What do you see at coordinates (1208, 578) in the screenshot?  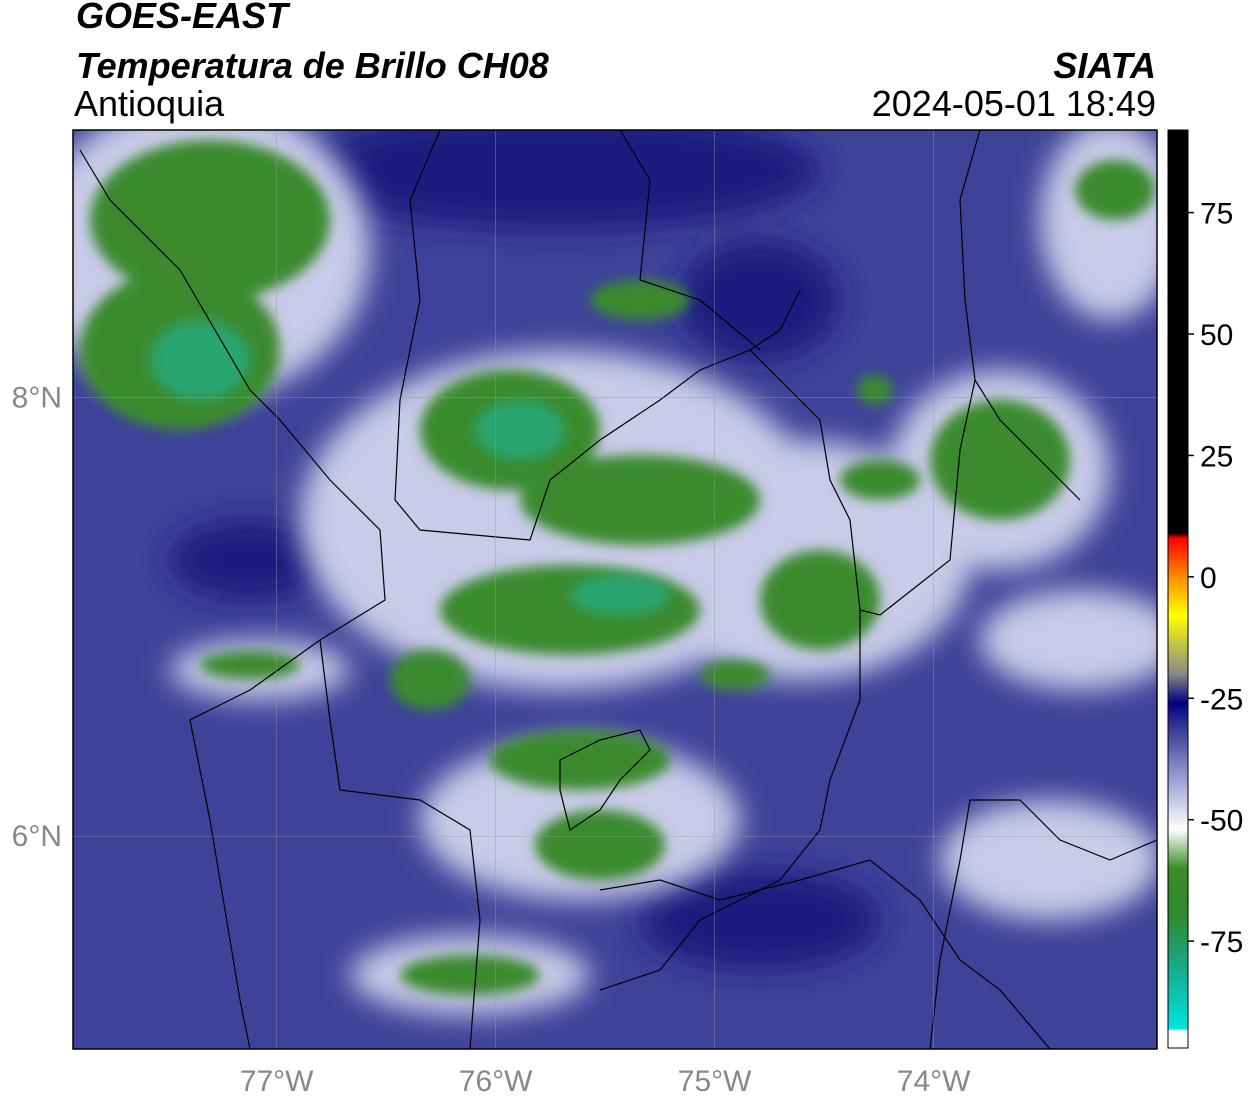 I see `colorbar-tick-label: 0` at bounding box center [1208, 578].